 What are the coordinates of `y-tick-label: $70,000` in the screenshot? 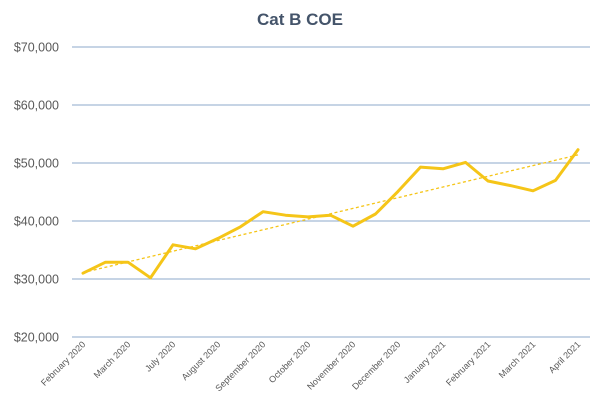 It's located at (36, 48).